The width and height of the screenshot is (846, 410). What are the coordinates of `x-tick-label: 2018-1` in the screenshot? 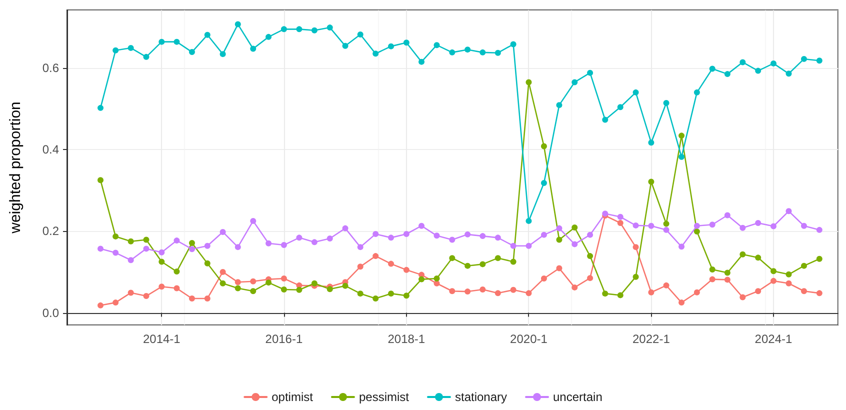 It's located at (407, 339).